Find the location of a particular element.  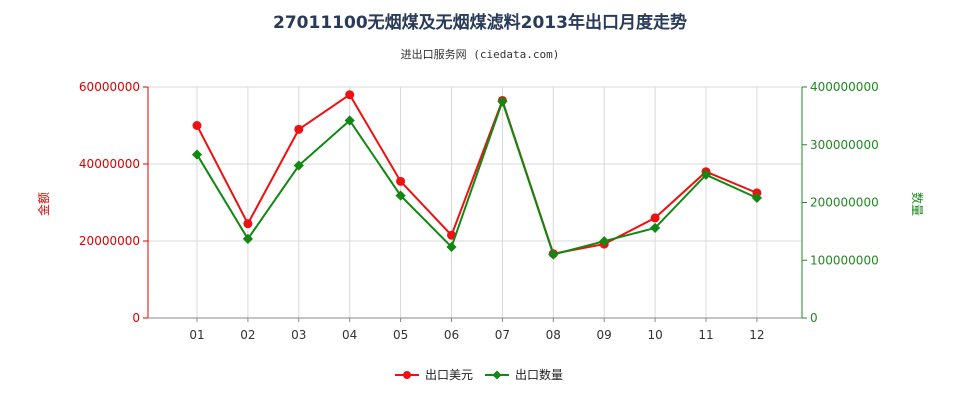

legend-label: 出口数量 is located at coordinates (539, 374).